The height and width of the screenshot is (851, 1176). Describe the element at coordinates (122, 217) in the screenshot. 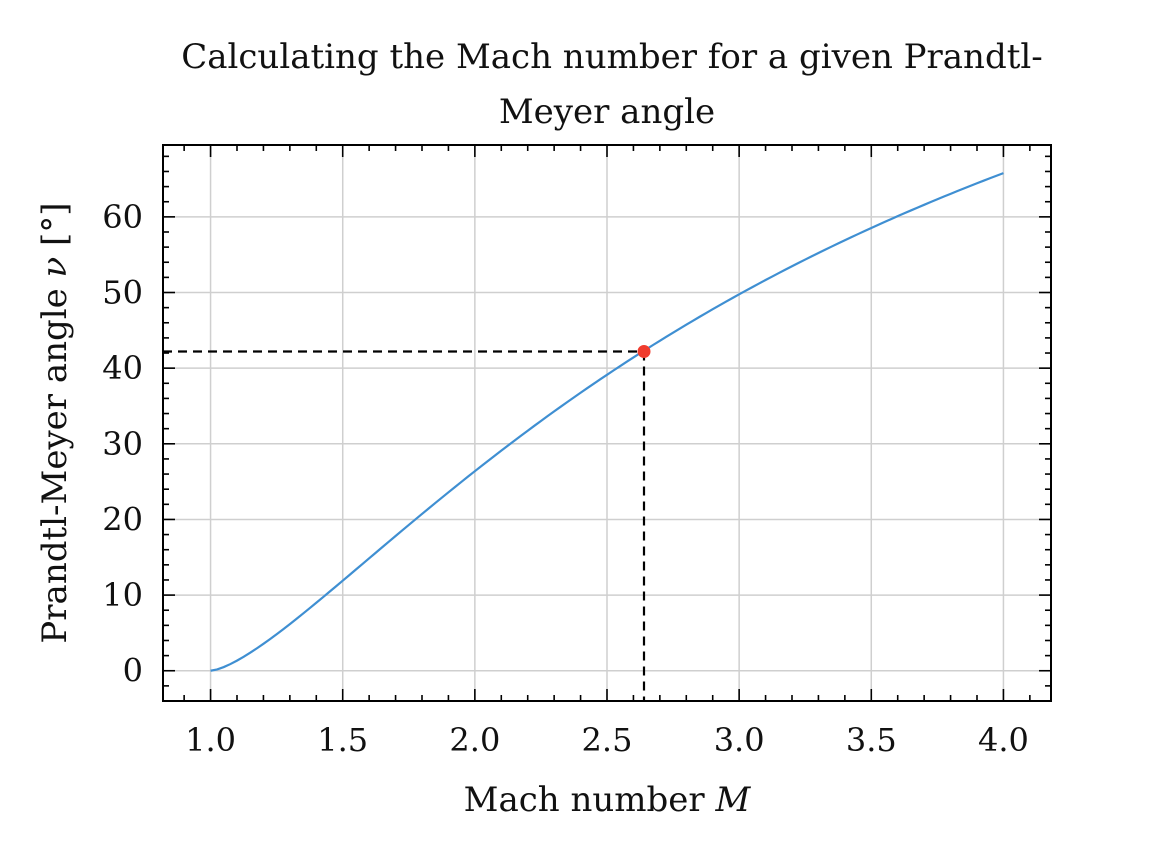

I see `y-tick-label: 60` at that location.